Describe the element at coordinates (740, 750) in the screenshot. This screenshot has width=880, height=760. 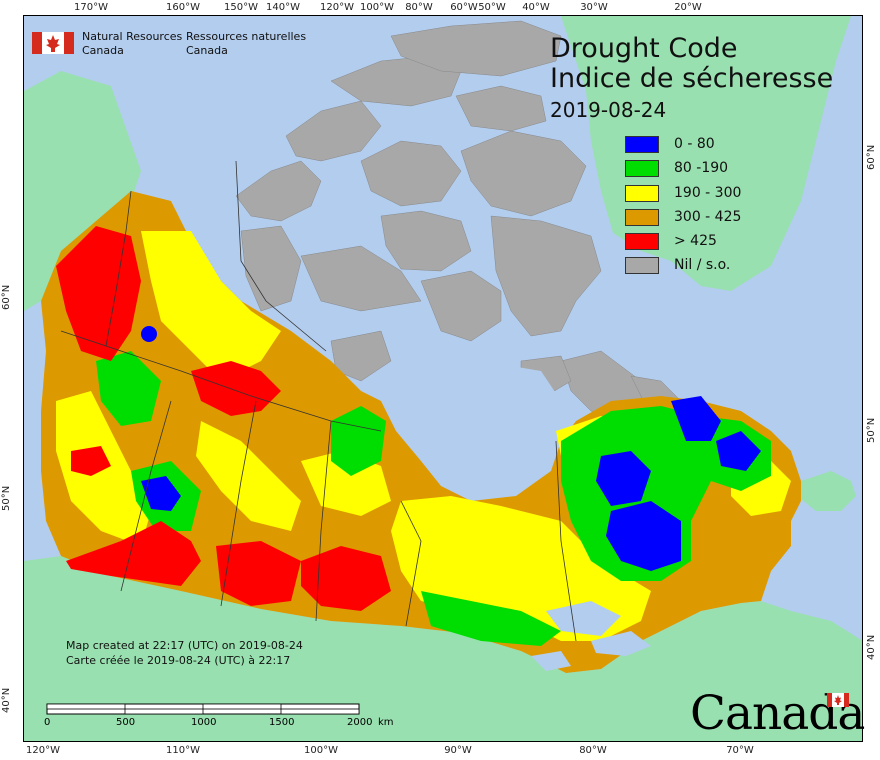
I see `graticule-label: 70°W` at that location.